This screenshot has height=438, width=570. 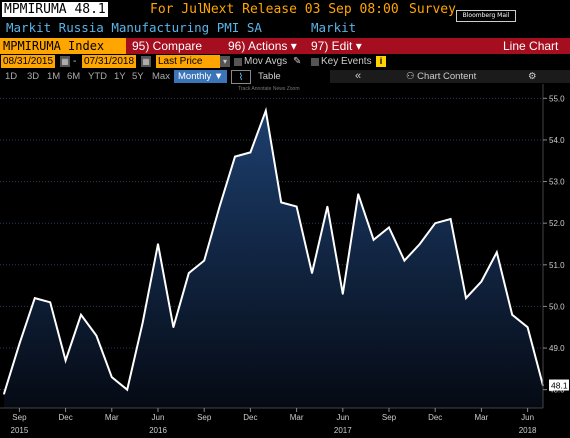 I want to click on period-1m: 1M, so click(x=54, y=76).